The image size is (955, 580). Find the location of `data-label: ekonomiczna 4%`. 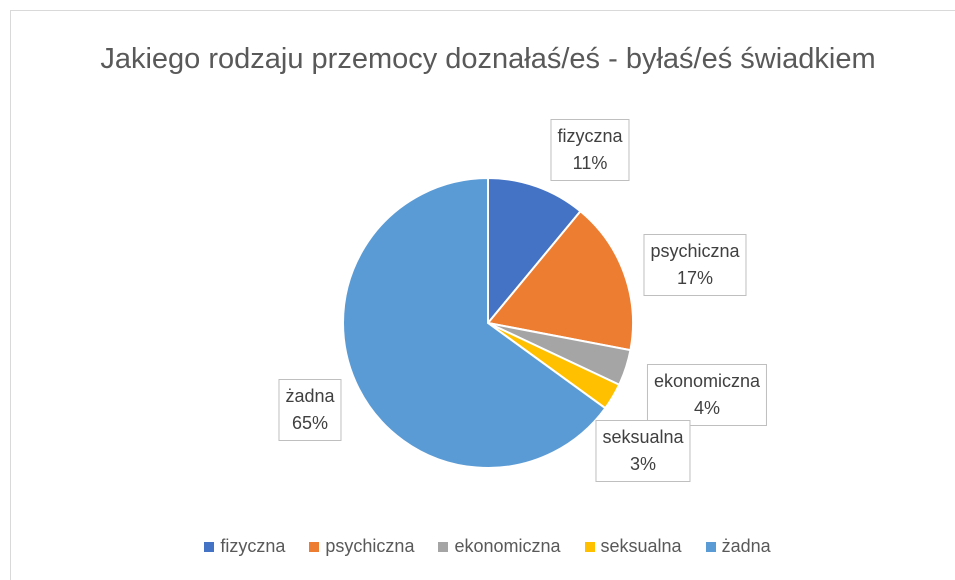

data-label: ekonomiczna 4% is located at coordinates (707, 395).